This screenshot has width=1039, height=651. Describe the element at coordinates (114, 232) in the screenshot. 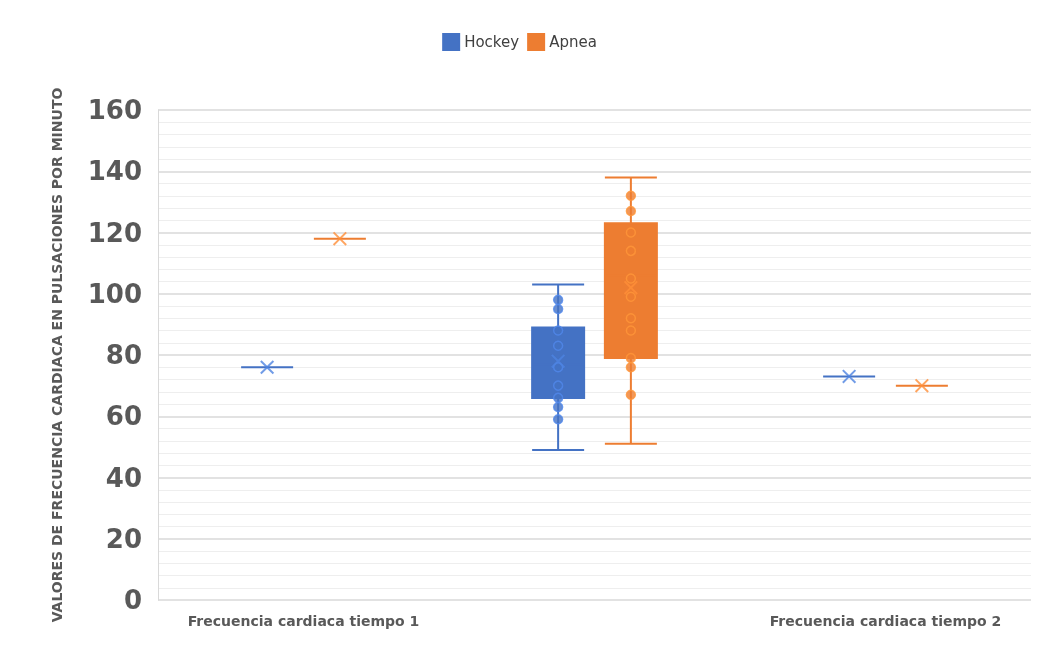

I see `y-tick-label: 120` at that location.